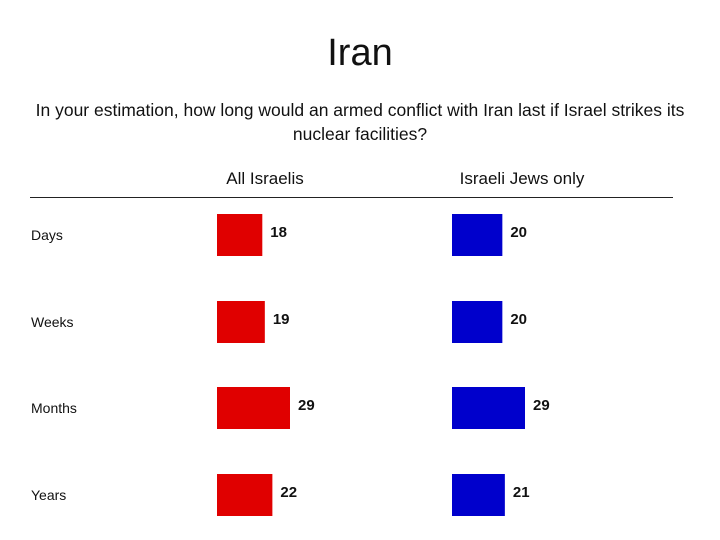  I want to click on data-label-israeli-jews-only-years: 21, so click(521, 492).